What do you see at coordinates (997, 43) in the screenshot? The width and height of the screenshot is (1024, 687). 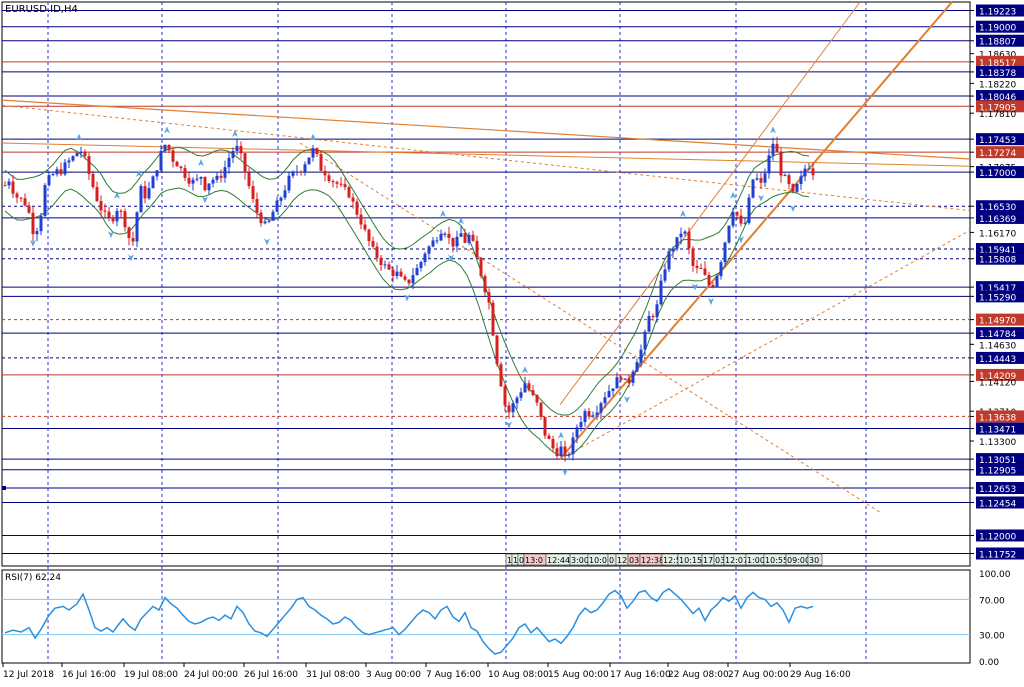 I see `price-level-label: 1.18807` at bounding box center [997, 43].